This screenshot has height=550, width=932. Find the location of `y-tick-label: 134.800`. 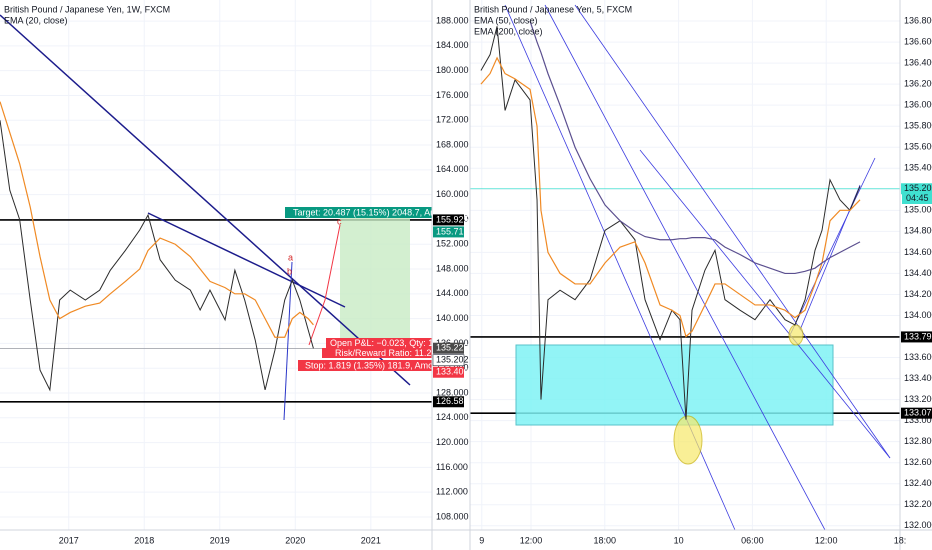

y-tick-label: 134.800 is located at coordinates (918, 231).